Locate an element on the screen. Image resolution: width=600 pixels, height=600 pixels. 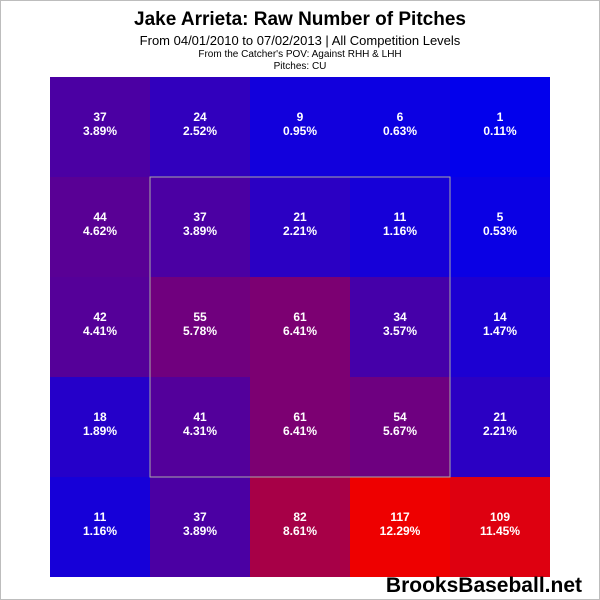
cell-percent-label: 5.78% is located at coordinates (200, 331).